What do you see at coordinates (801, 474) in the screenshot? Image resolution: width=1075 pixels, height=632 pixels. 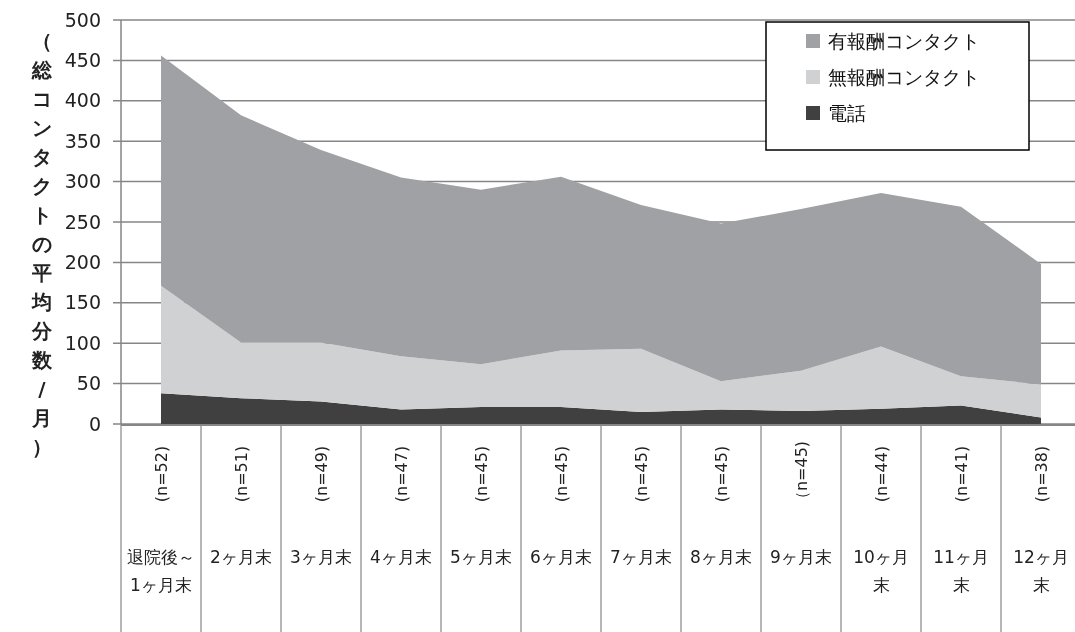 I see `text: （n=45)` at bounding box center [801, 474].